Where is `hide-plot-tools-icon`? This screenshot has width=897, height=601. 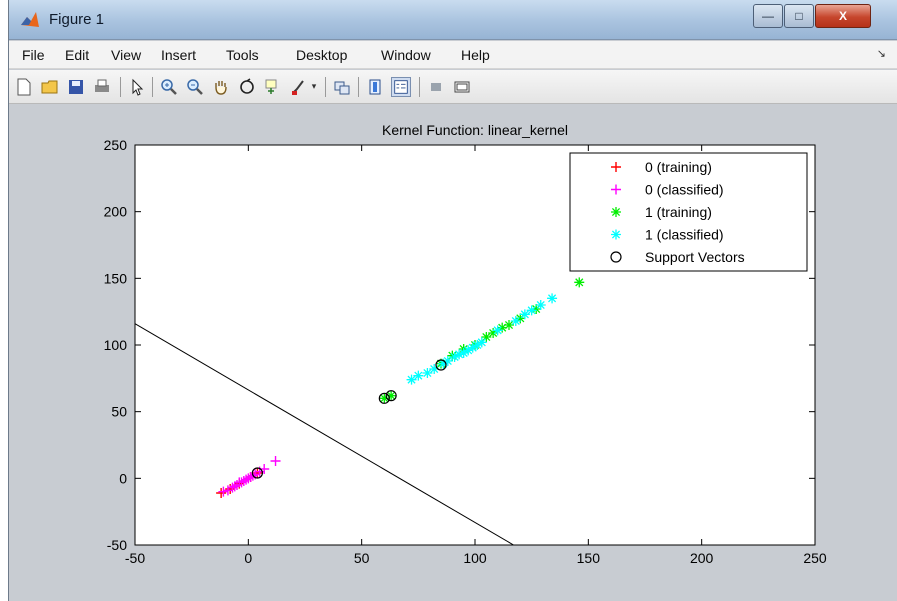 hide-plot-tools-icon is located at coordinates (436, 87).